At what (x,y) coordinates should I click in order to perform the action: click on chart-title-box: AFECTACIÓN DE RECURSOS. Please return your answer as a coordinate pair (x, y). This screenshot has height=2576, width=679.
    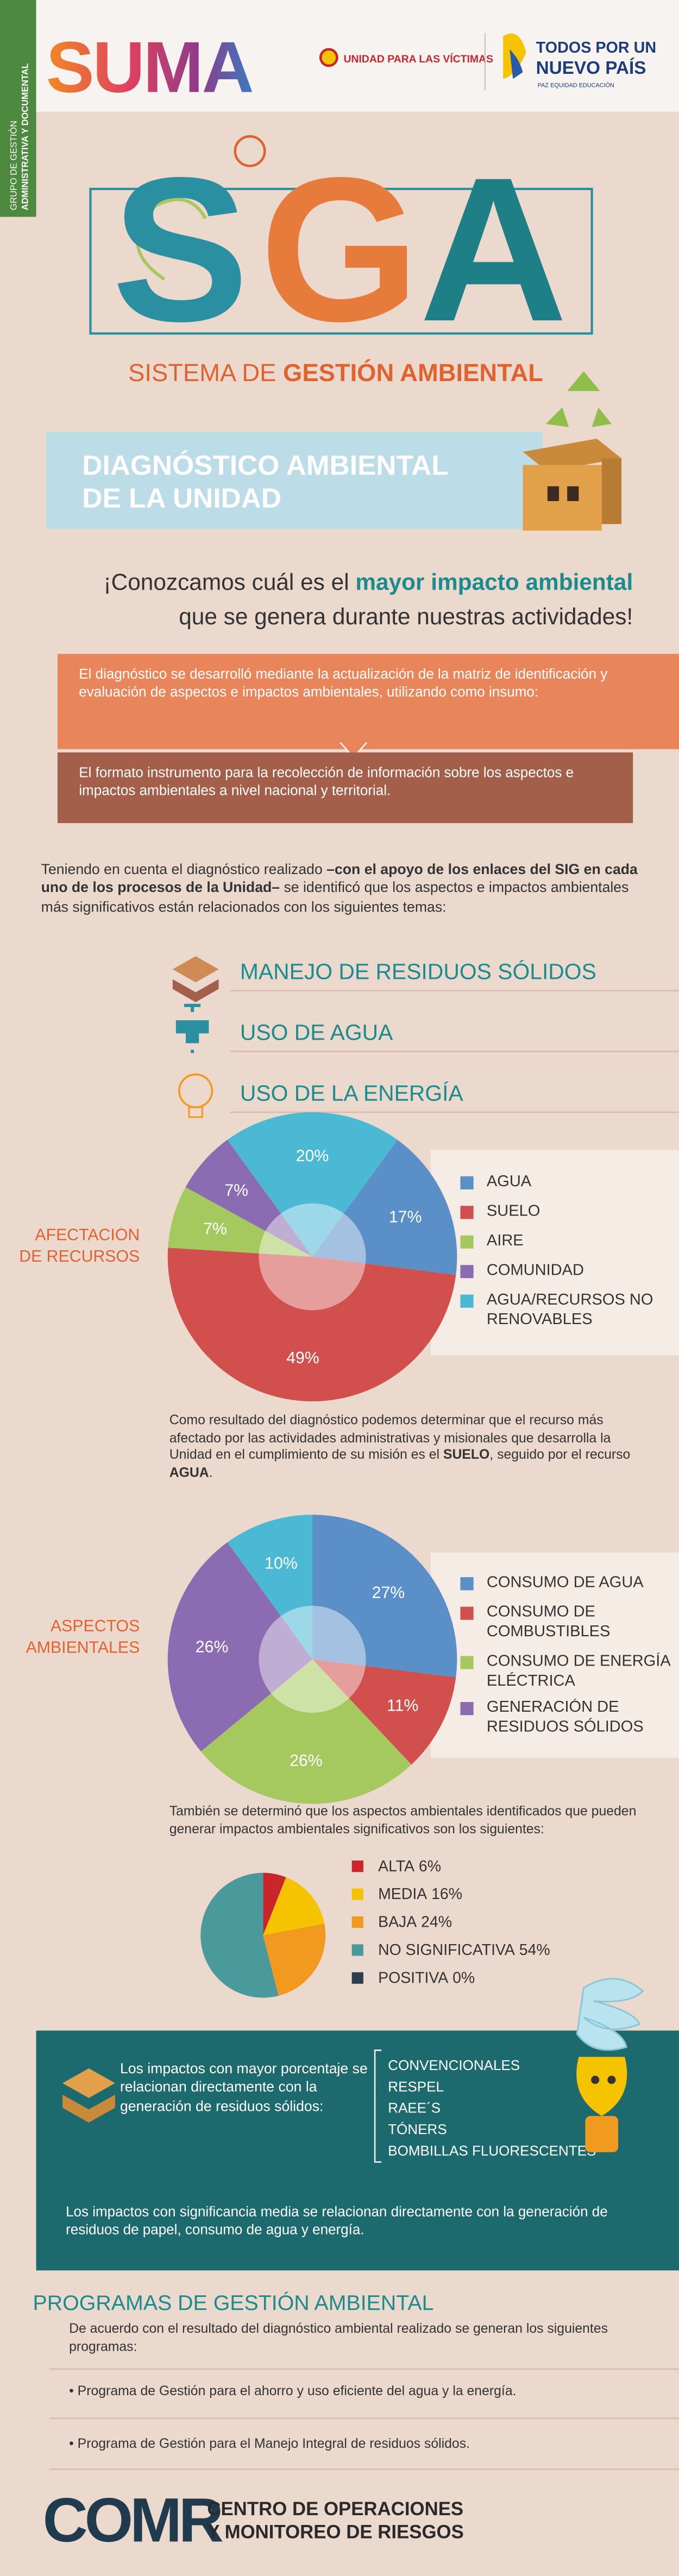
    Looking at the image, I should click on (79, 1246).